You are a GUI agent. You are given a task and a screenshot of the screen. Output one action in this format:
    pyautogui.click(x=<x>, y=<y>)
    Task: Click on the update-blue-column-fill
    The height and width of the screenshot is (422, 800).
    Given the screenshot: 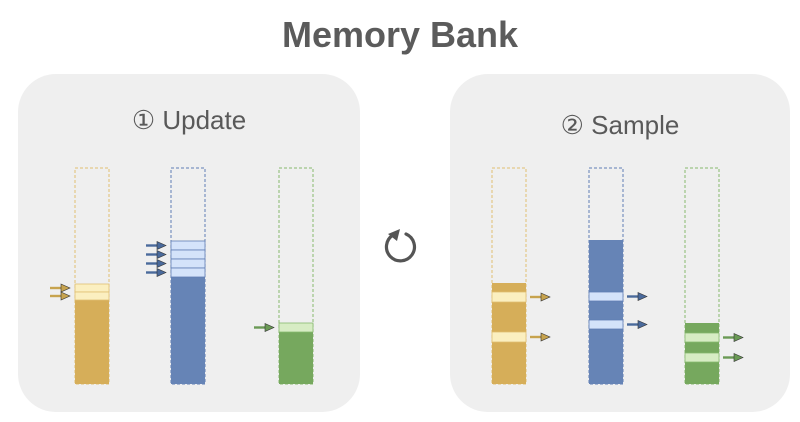 What is the action you would take?
    pyautogui.click(x=188, y=330)
    